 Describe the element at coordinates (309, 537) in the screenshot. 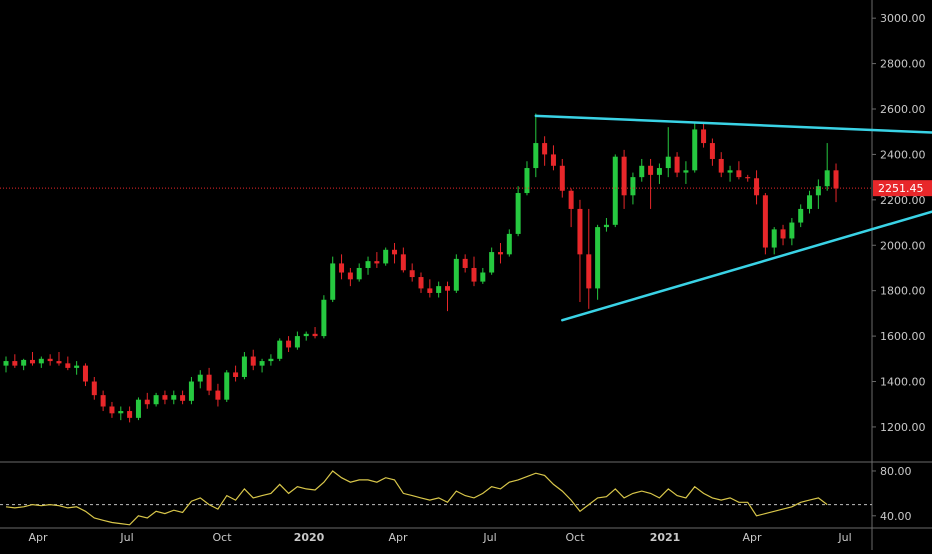

I see `time-tick-label: 2020` at that location.